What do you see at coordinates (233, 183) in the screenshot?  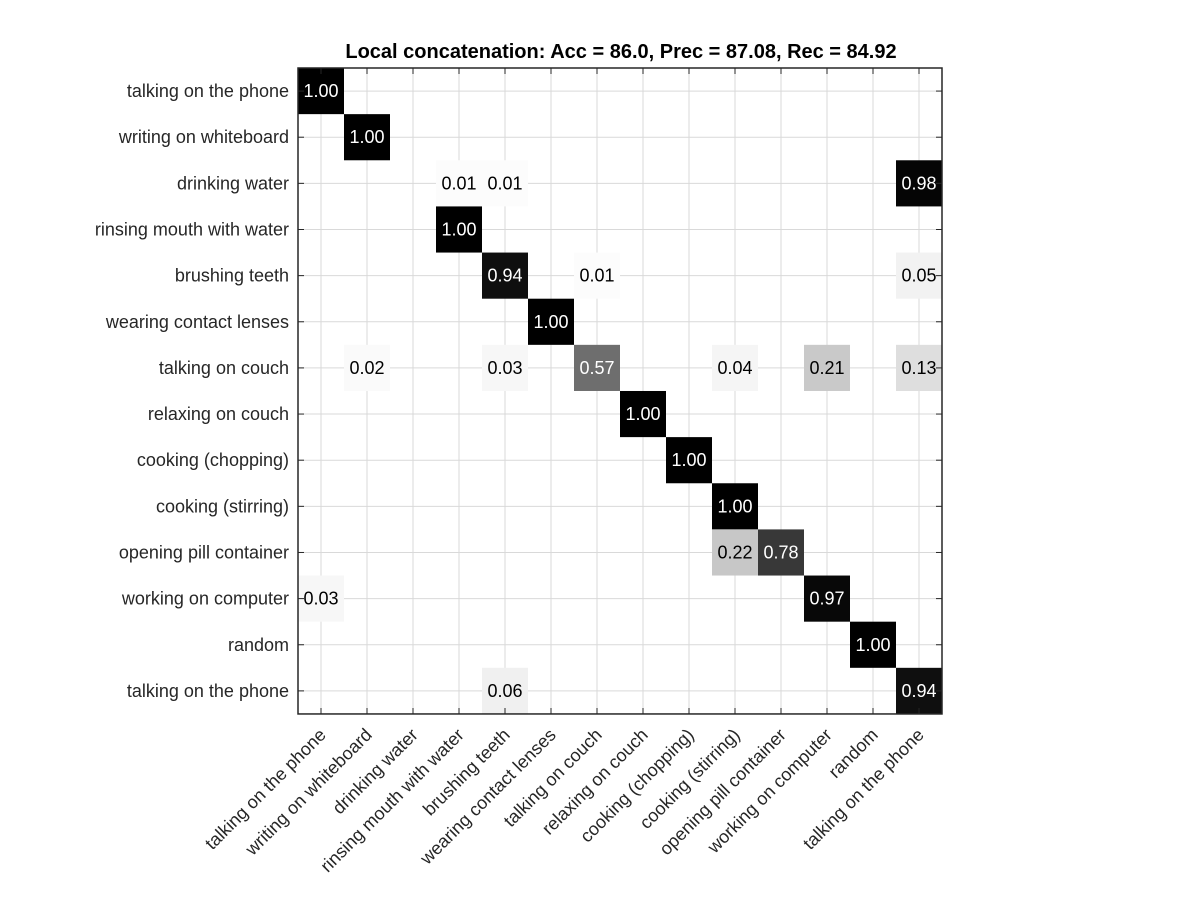 I see `y-tick-label: drinking water` at bounding box center [233, 183].